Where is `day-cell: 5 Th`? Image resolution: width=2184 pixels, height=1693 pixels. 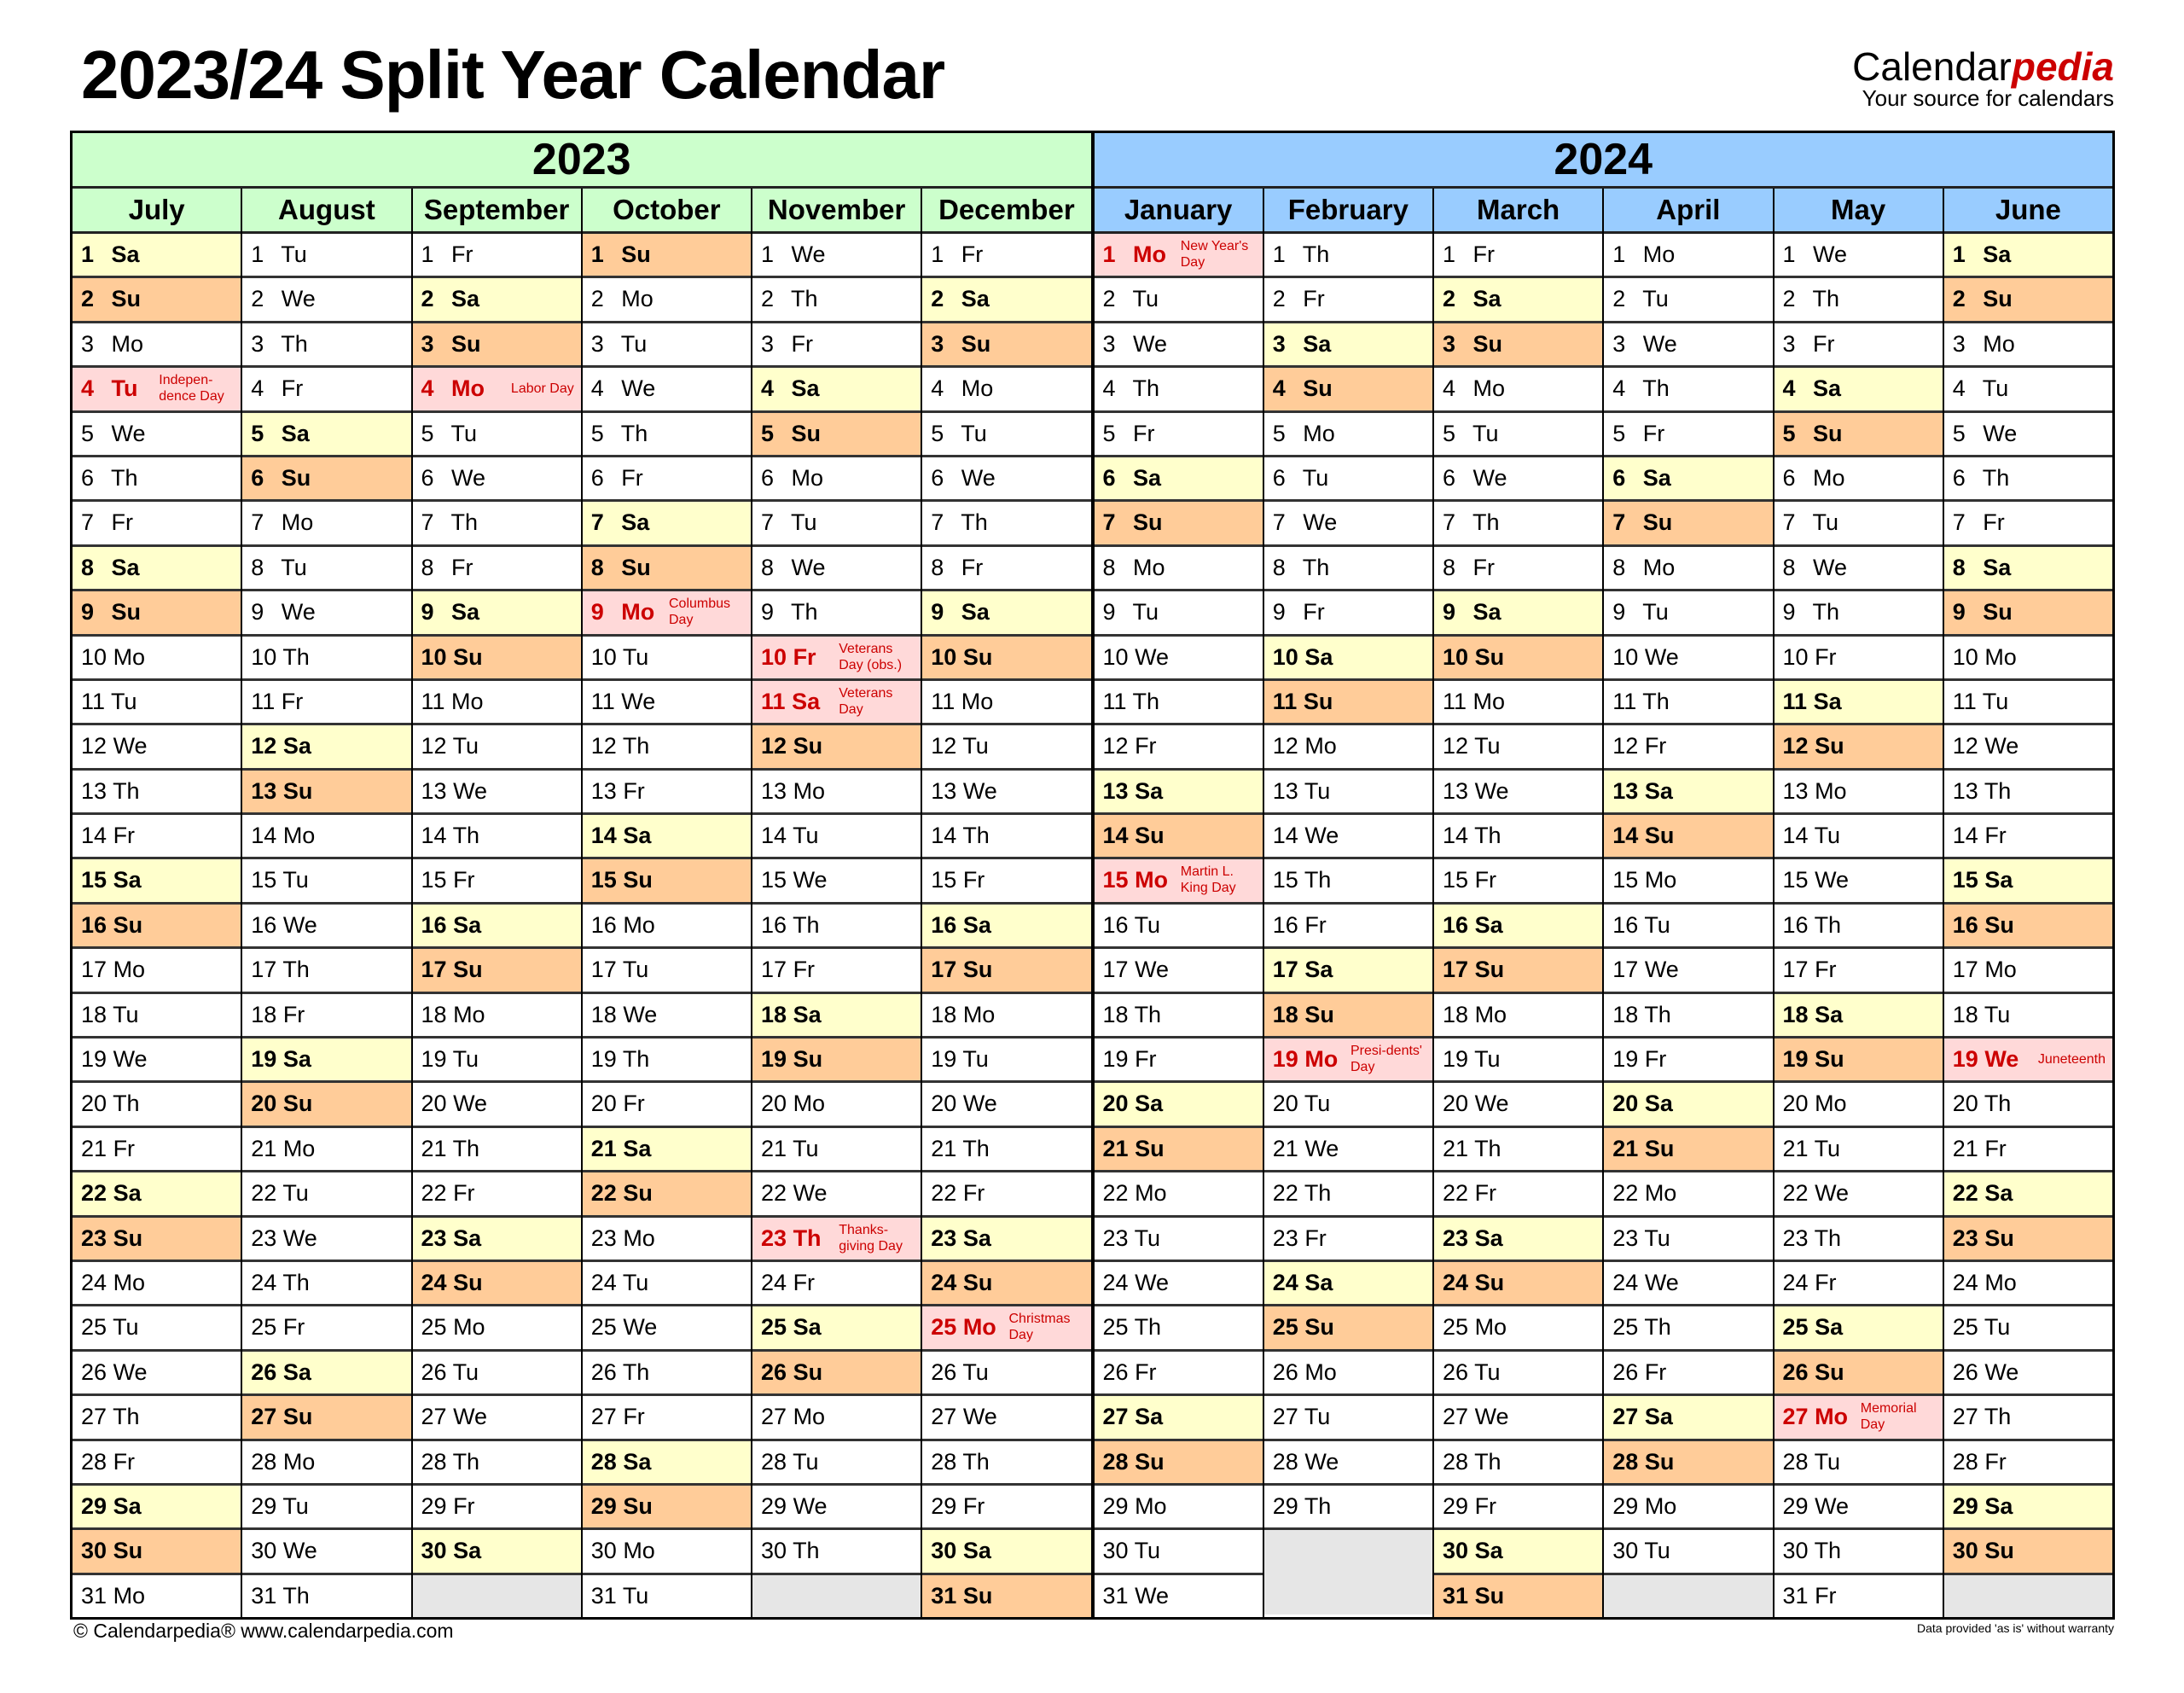
day-cell: 5 Th is located at coordinates (667, 435).